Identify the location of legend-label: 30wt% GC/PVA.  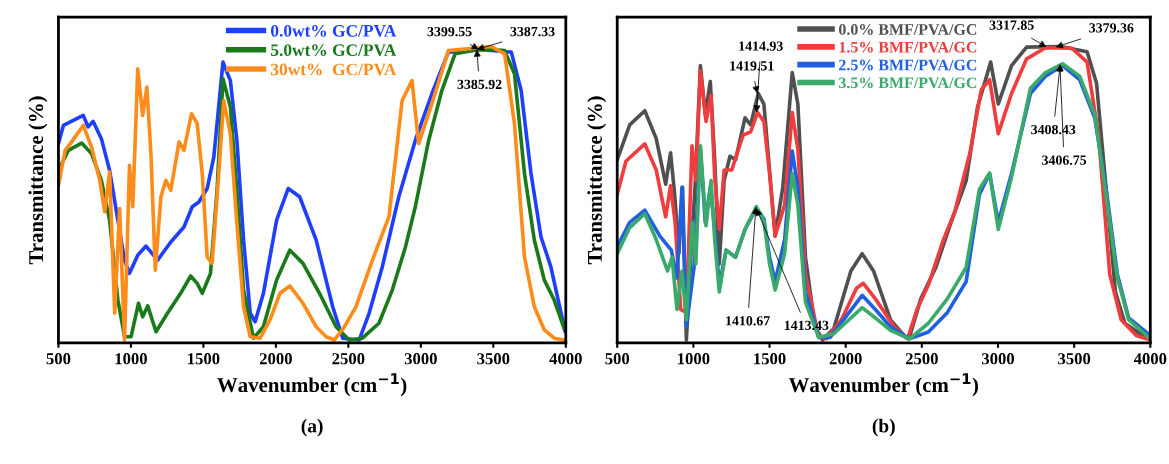
(334, 69).